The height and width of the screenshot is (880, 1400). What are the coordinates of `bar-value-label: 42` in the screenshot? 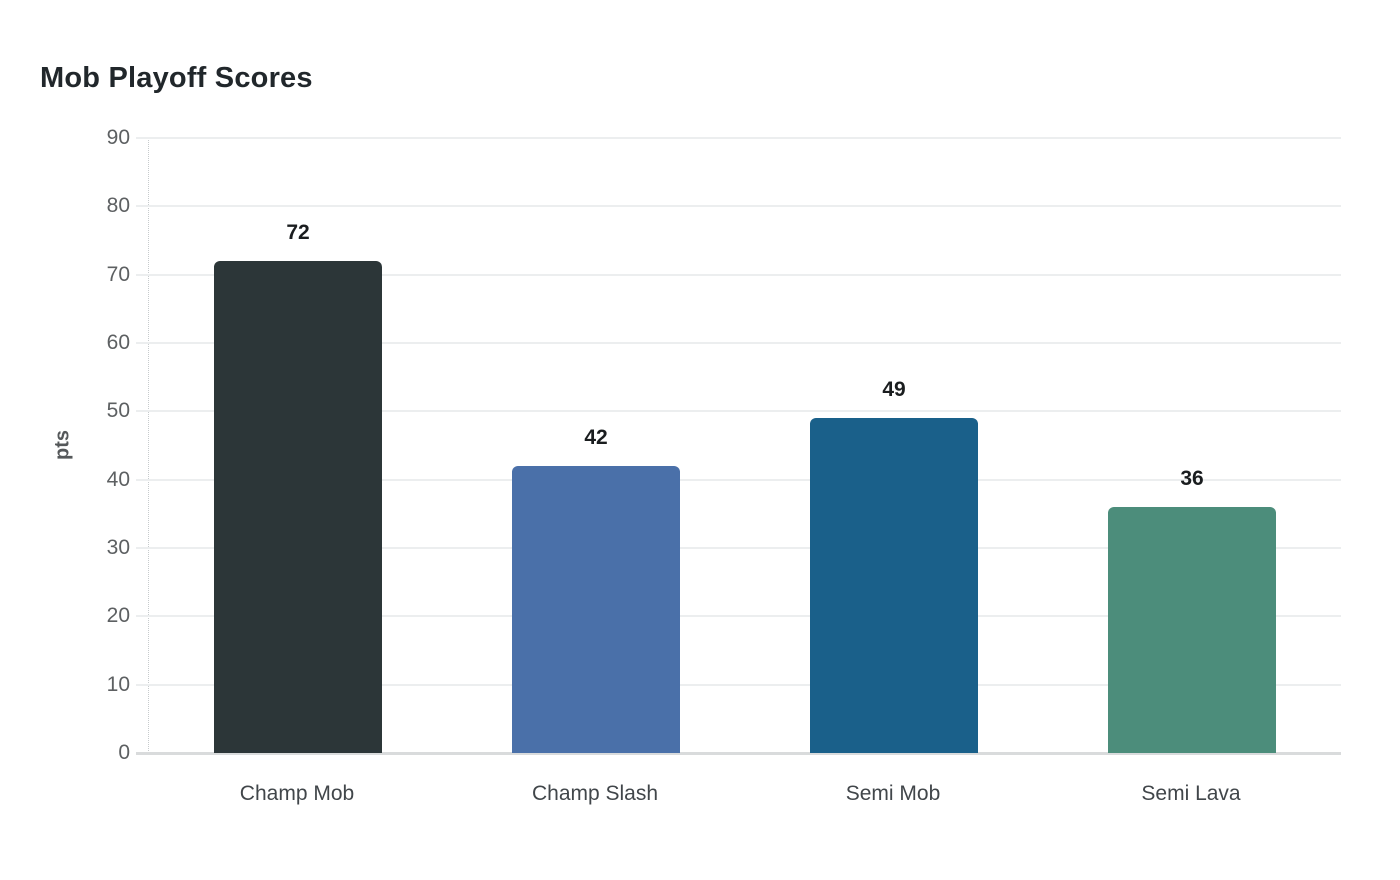 It's located at (596, 437).